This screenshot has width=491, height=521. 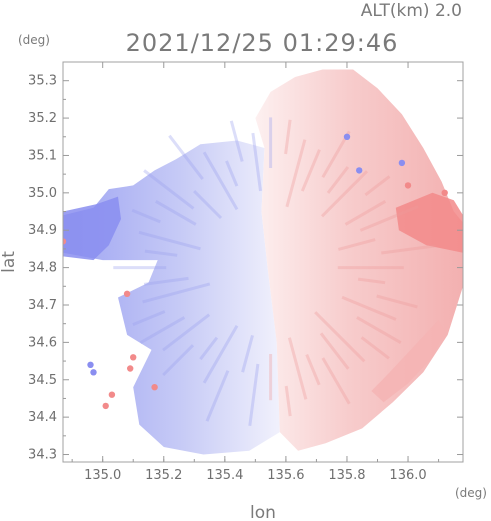 I want to click on y-tick-label: 34.3, so click(x=42, y=455).